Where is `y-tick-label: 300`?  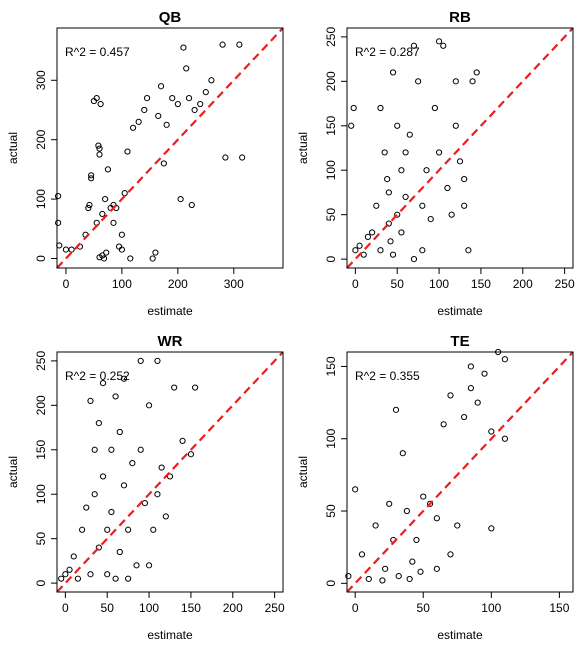
y-tick-label: 300 is located at coordinates (41, 80).